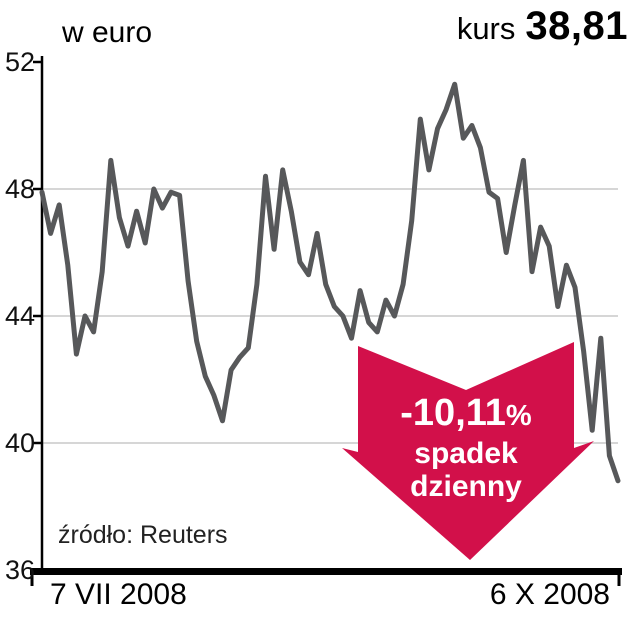 This screenshot has width=634, height=640. Describe the element at coordinates (466, 486) in the screenshot. I see `decline-caption-2: dzienny` at that location.